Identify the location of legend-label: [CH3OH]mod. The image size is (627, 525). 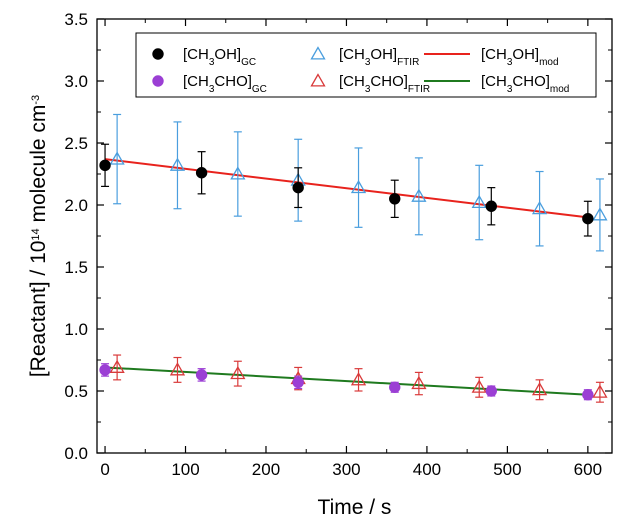
(520, 57).